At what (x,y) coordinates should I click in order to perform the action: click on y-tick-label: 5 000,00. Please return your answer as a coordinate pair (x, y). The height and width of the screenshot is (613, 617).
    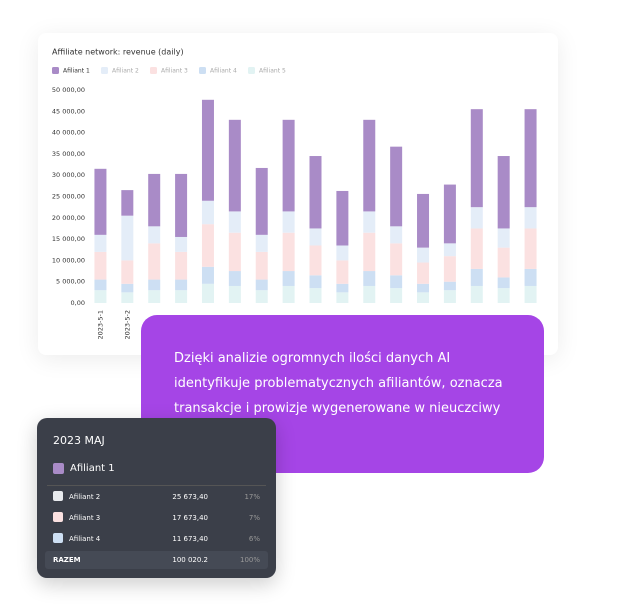
    Looking at the image, I should click on (70, 282).